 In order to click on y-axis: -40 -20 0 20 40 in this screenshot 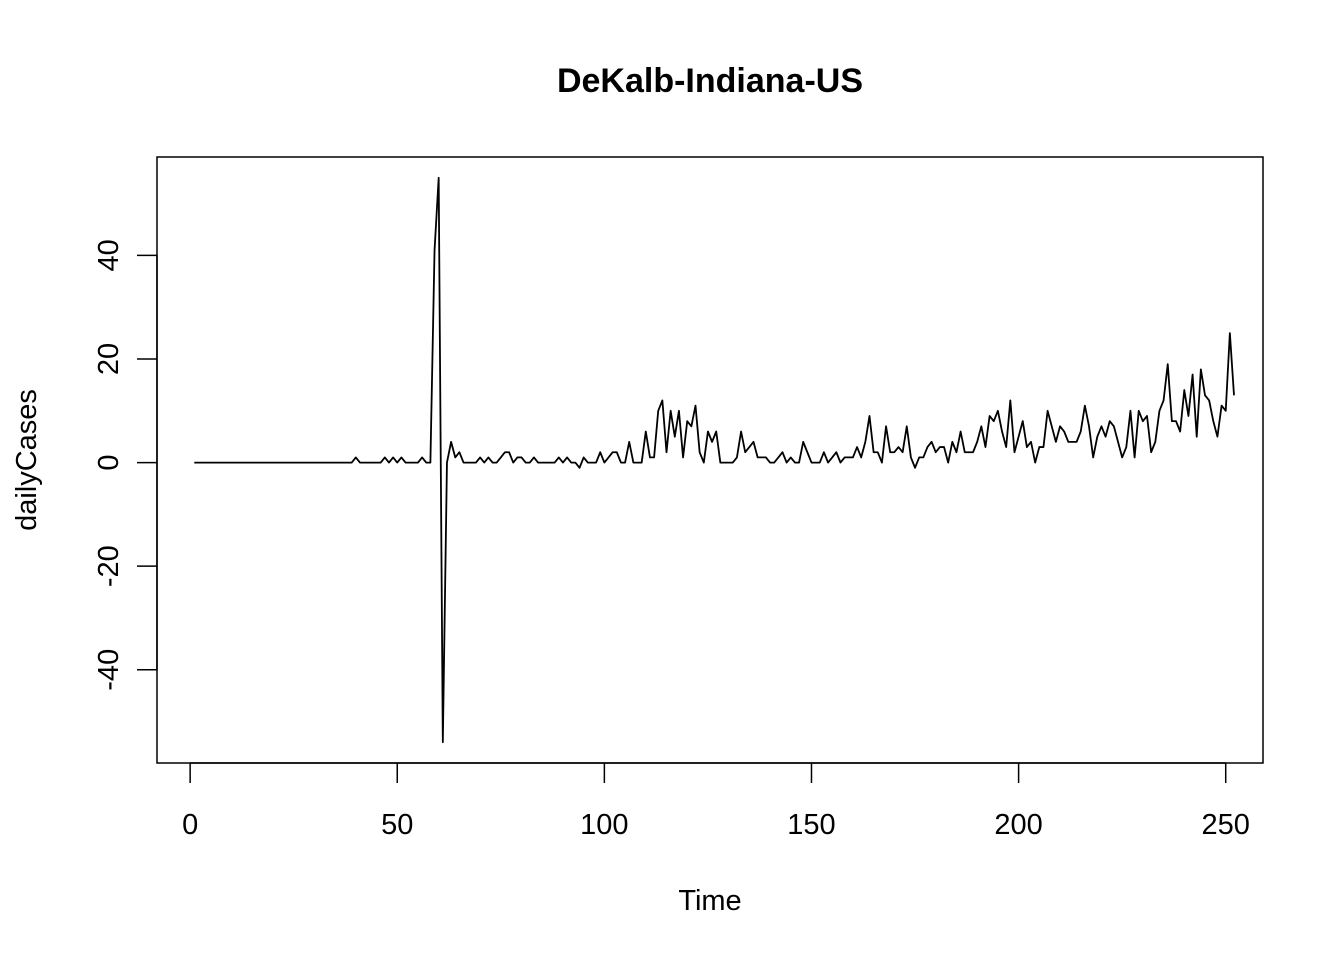, I will do `click(125, 465)`.